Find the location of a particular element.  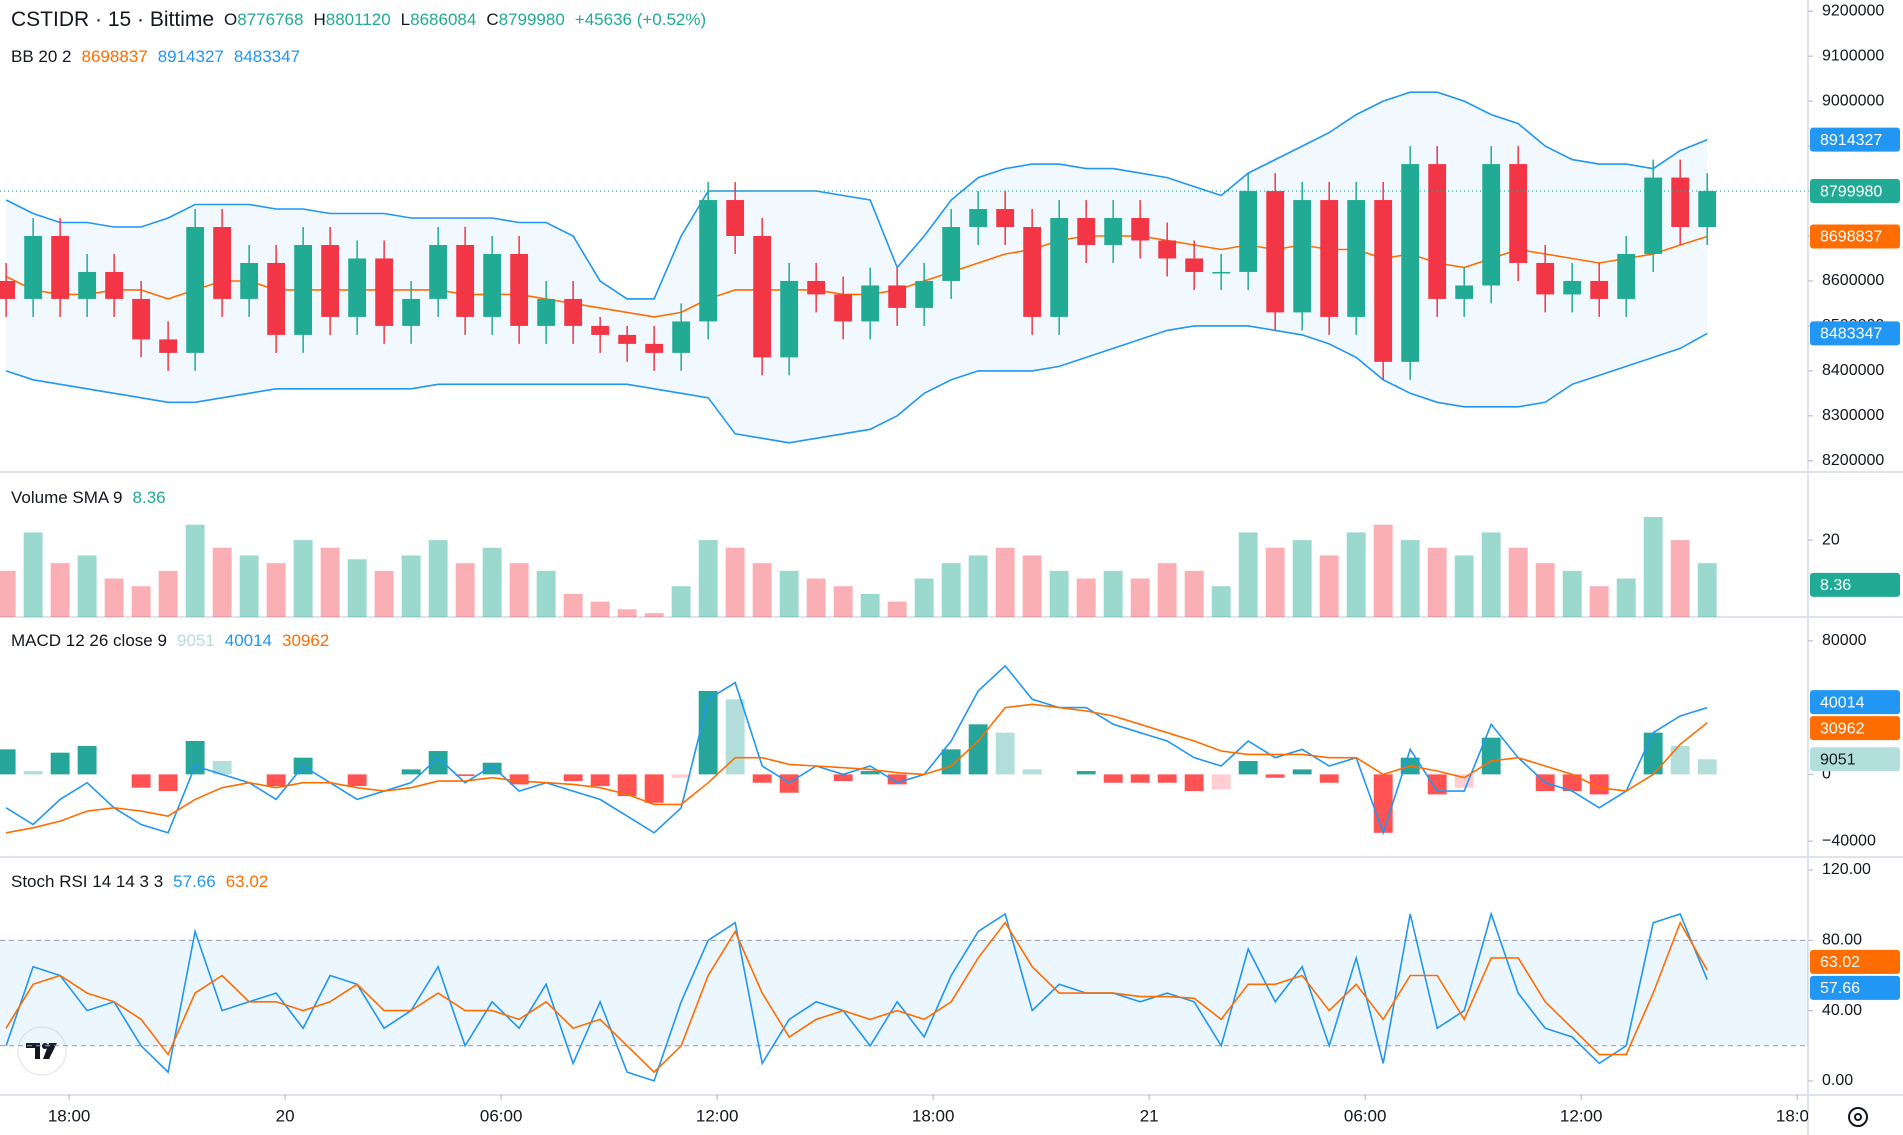

y-tick-label: 80.00 is located at coordinates (1842, 940).